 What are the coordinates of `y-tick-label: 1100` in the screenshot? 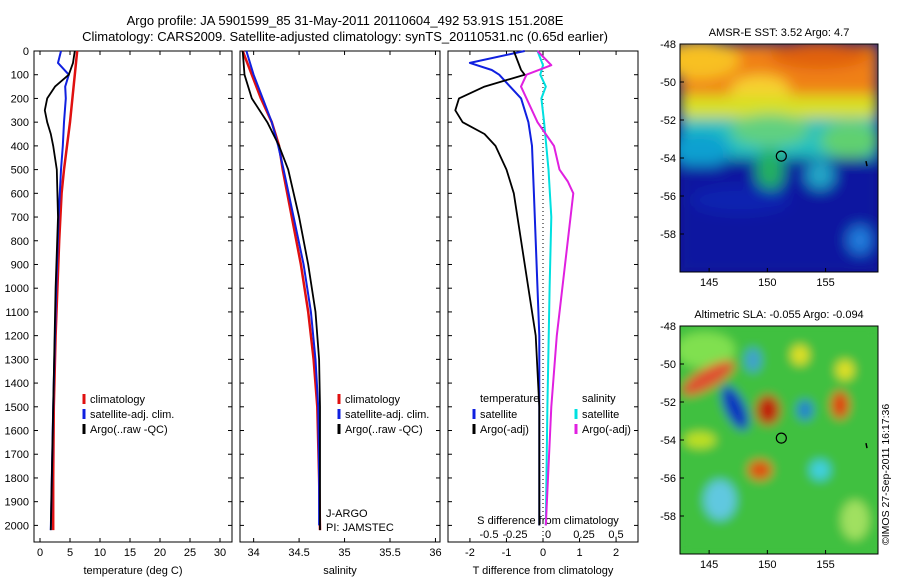 It's located at (17, 313).